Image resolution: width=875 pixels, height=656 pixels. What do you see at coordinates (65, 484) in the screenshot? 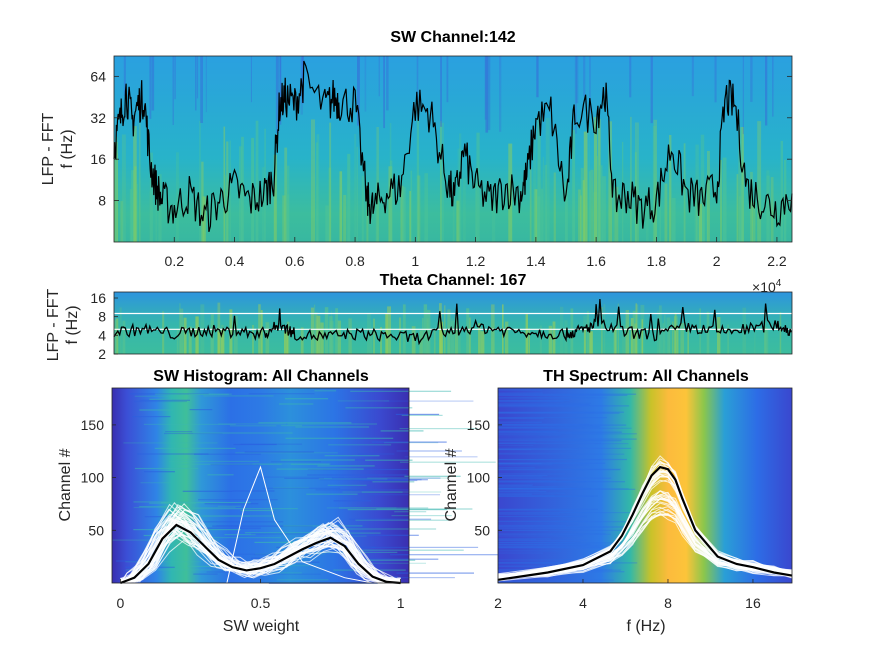
I see `sw-histogram-ylabel: Channel #` at bounding box center [65, 484].